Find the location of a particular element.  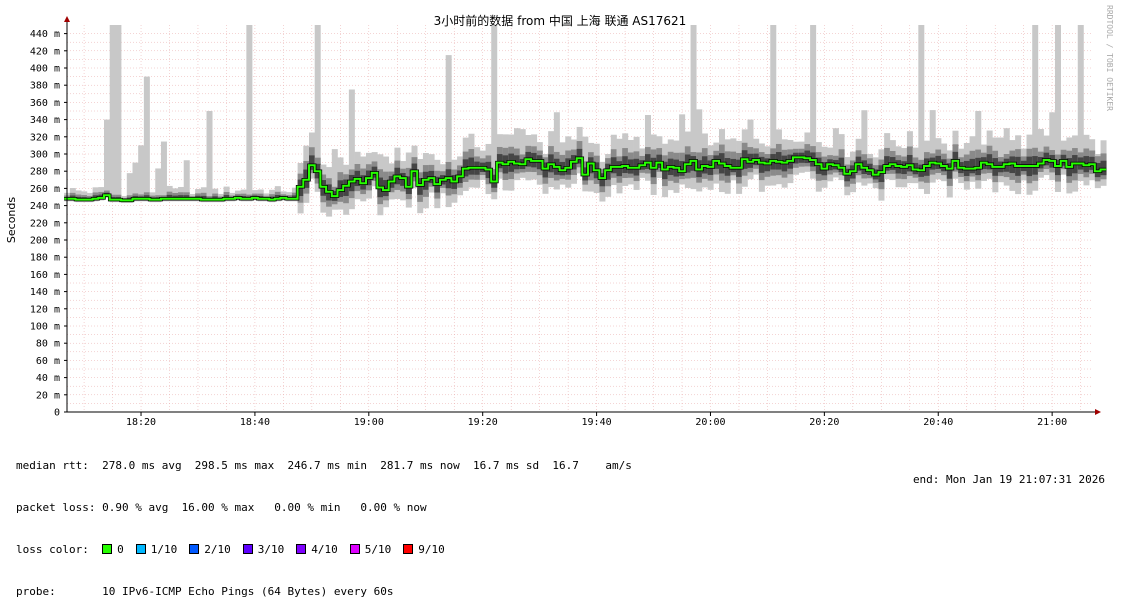

y-tick-label: 120 m is located at coordinates (45, 309).